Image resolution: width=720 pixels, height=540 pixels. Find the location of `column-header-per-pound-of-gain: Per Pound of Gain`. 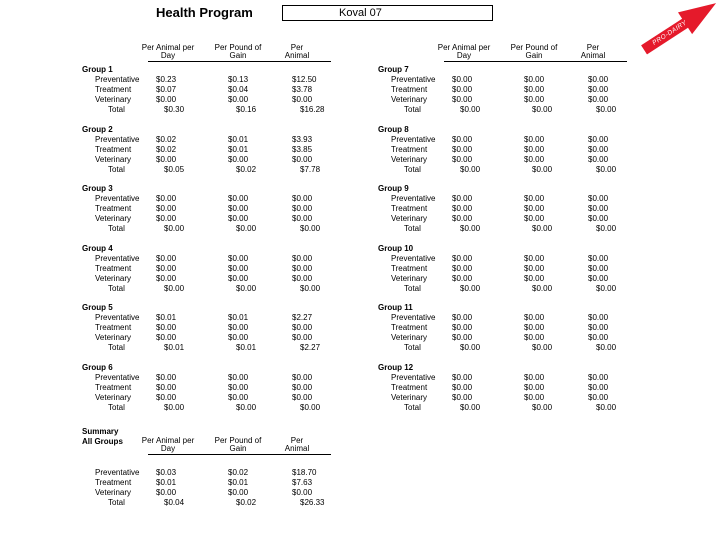

column-header-per-pound-of-gain: Per Pound of Gain is located at coordinates (534, 51).